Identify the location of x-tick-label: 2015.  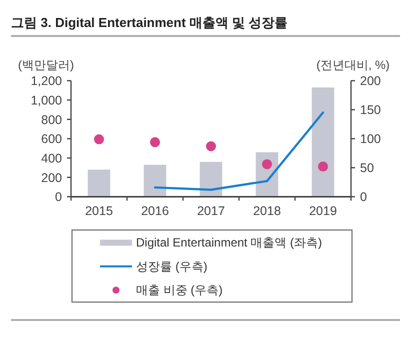
(99, 211).